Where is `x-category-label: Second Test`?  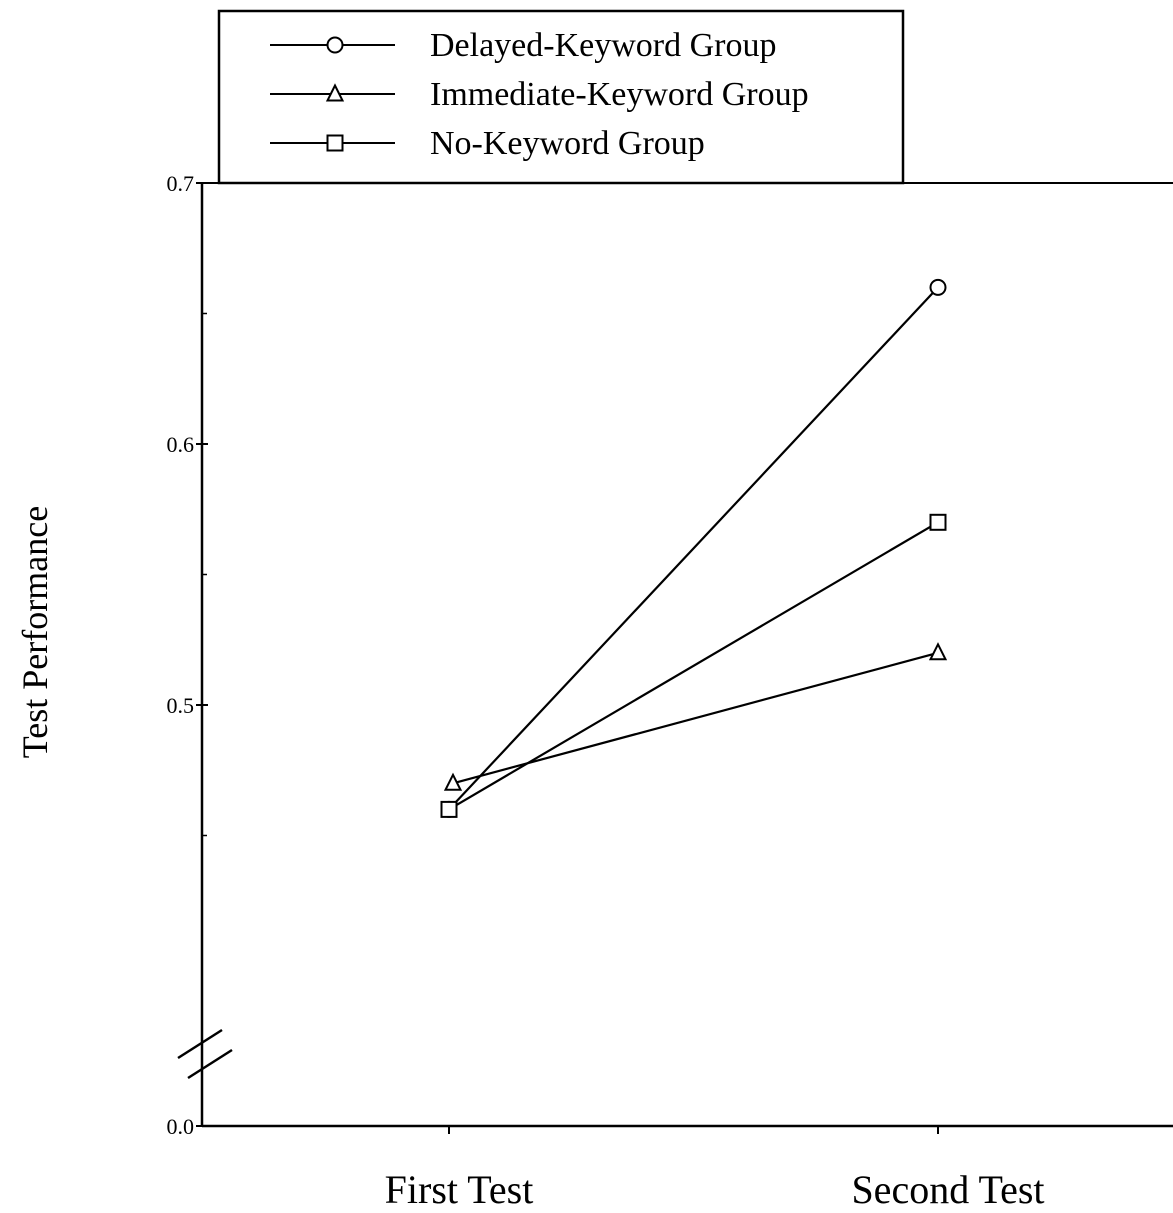 x-category-label: Second Test is located at coordinates (947, 1189).